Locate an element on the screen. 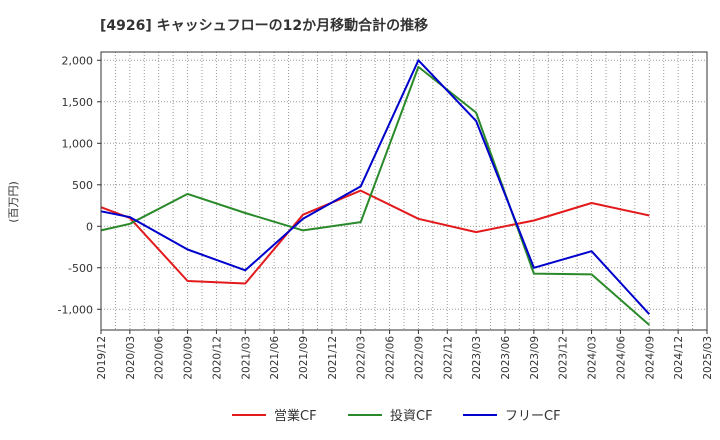 This screenshot has height=440, width=720. legend-label: 投資CF is located at coordinates (411, 416).